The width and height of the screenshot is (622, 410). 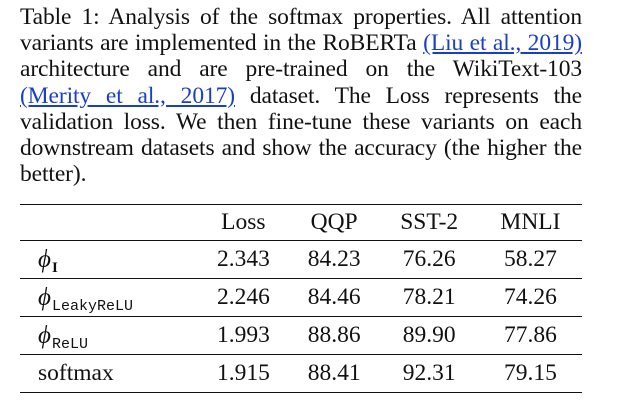 I want to click on caption-label: Table 1:, so click(x=60, y=17).